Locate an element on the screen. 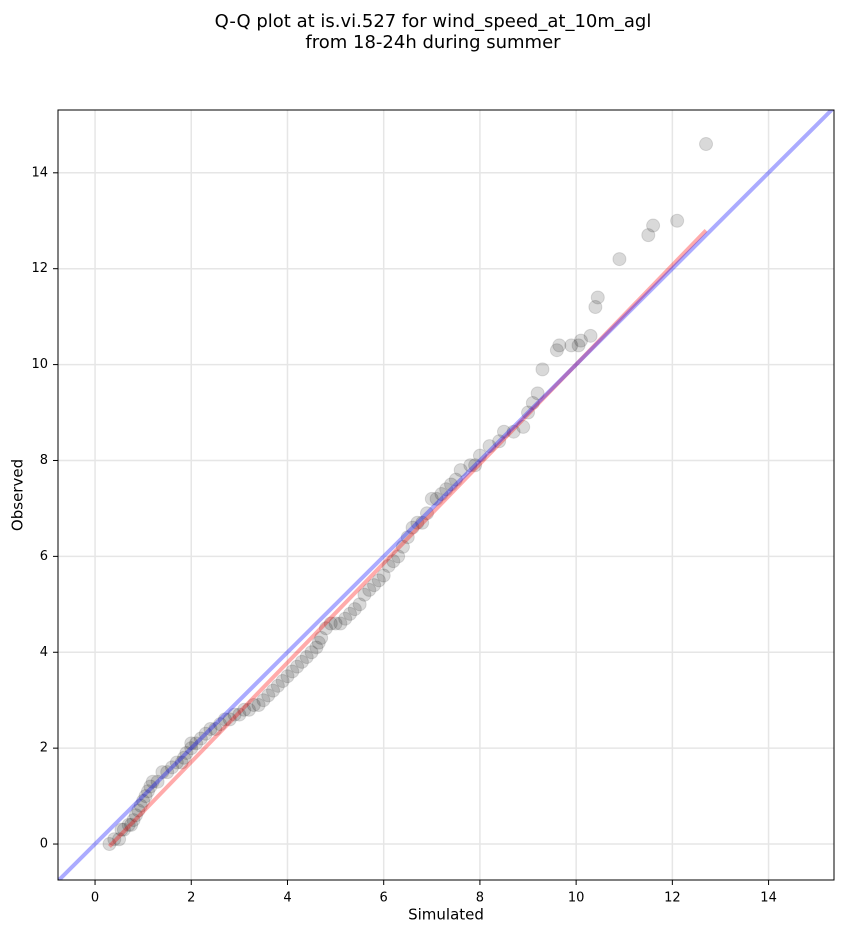 The height and width of the screenshot is (934, 842). y-tick-label: 10 is located at coordinates (39, 364).